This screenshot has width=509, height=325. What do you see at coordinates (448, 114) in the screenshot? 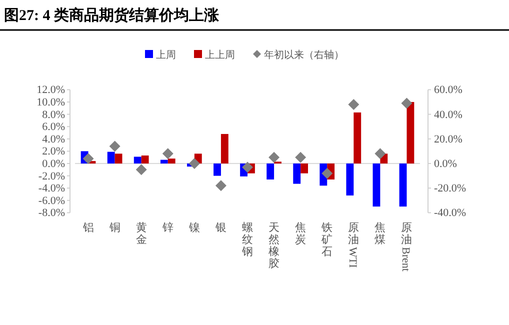
I see `y2-tick-label: 40.0%` at bounding box center [448, 114].